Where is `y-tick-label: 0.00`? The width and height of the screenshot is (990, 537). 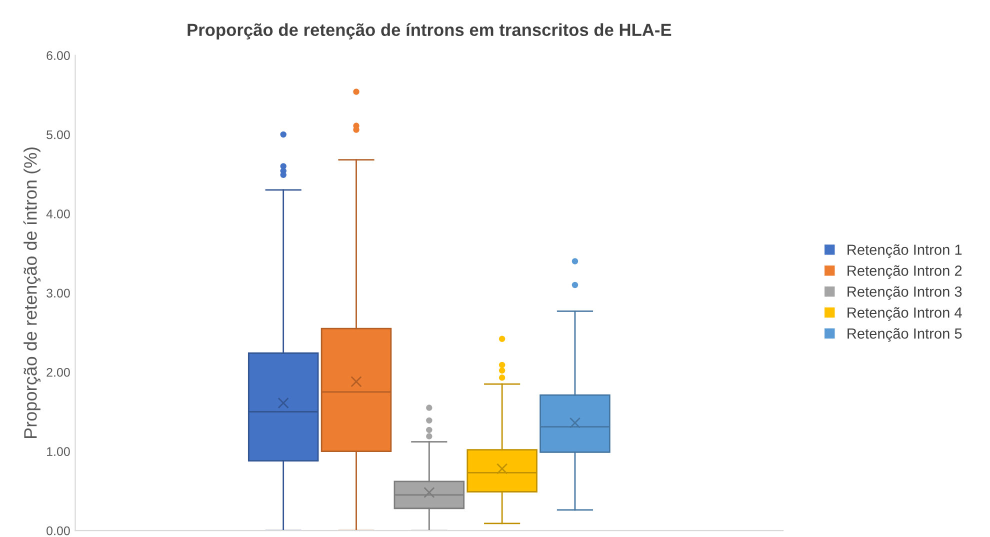
y-tick-label: 0.00 is located at coordinates (58, 531).